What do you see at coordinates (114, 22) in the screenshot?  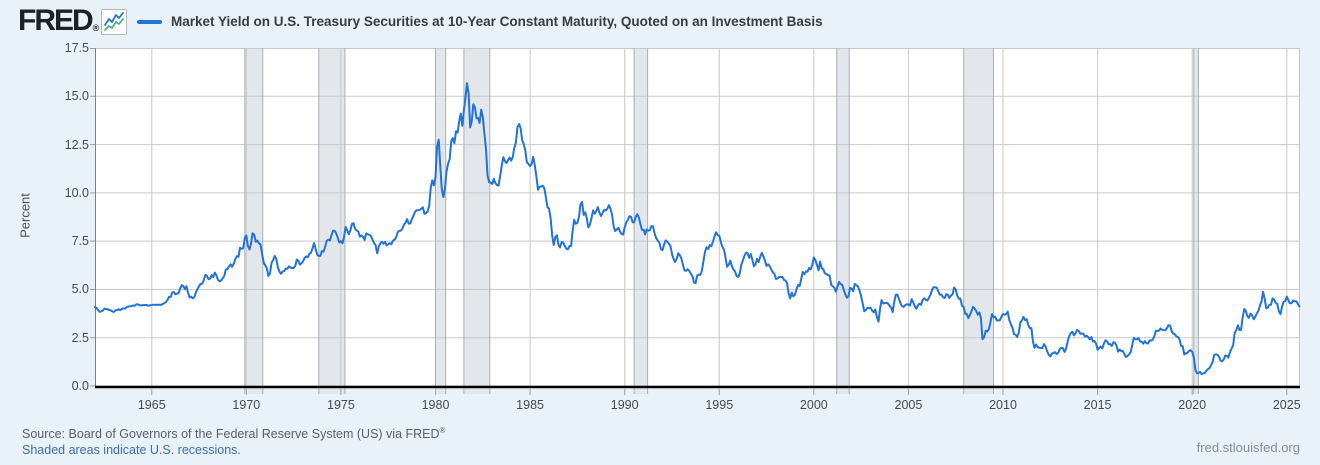 I see `fred-chart-icon` at bounding box center [114, 22].